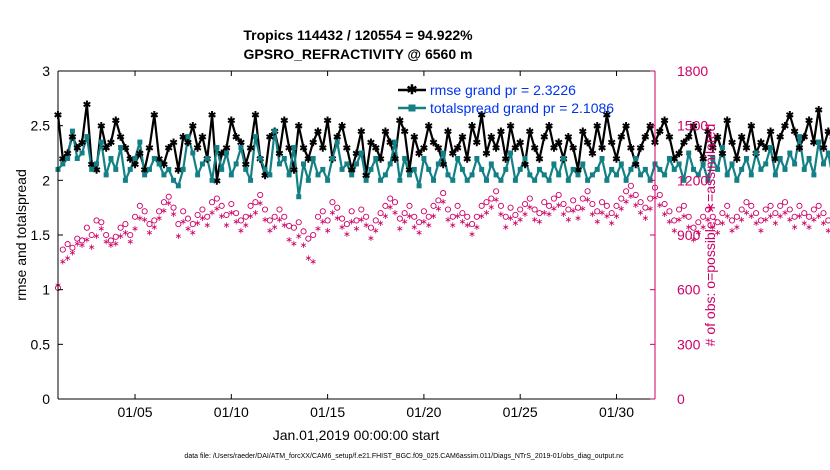 This screenshot has width=830, height=470. Describe the element at coordinates (689, 235) in the screenshot. I see `y-right-tick-label: 900` at that location.